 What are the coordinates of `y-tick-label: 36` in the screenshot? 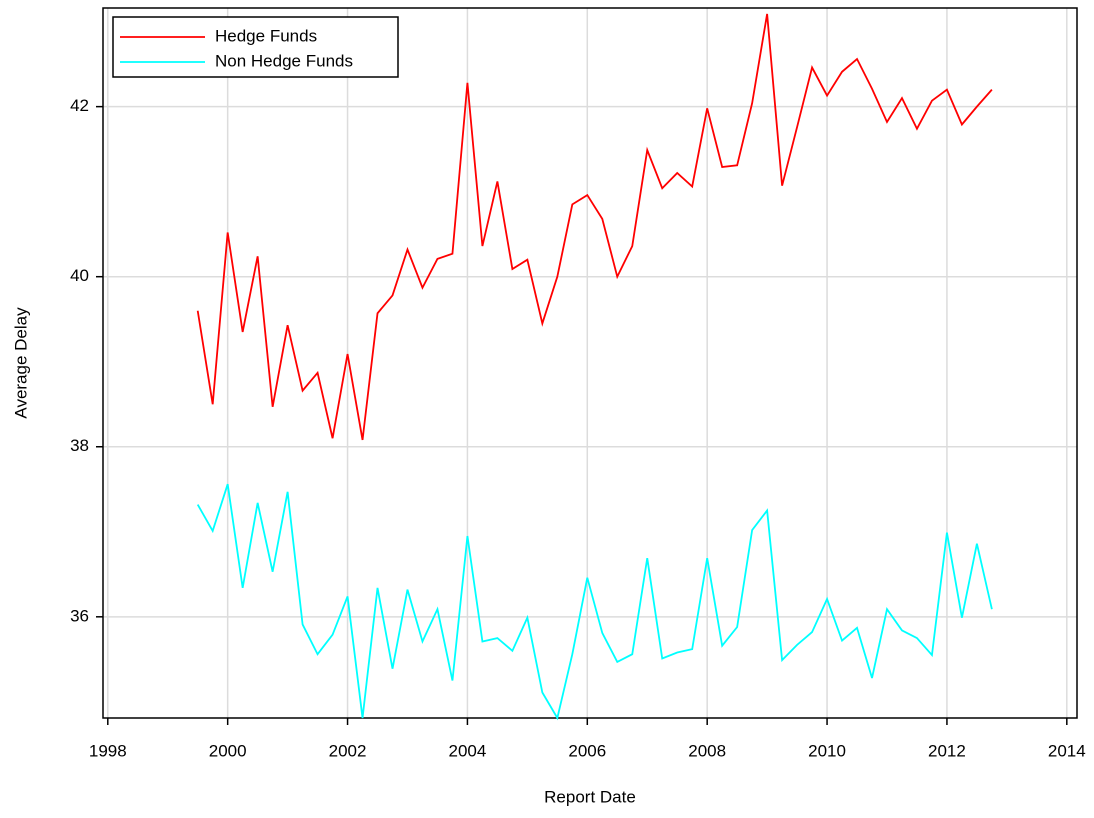 It's located at (79, 615).